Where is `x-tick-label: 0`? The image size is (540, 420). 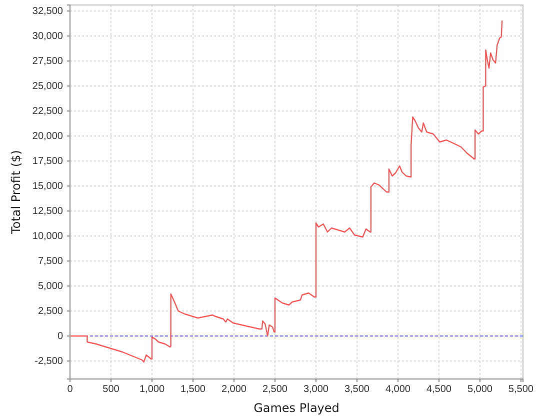 x-tick-label: 0 is located at coordinates (70, 390).